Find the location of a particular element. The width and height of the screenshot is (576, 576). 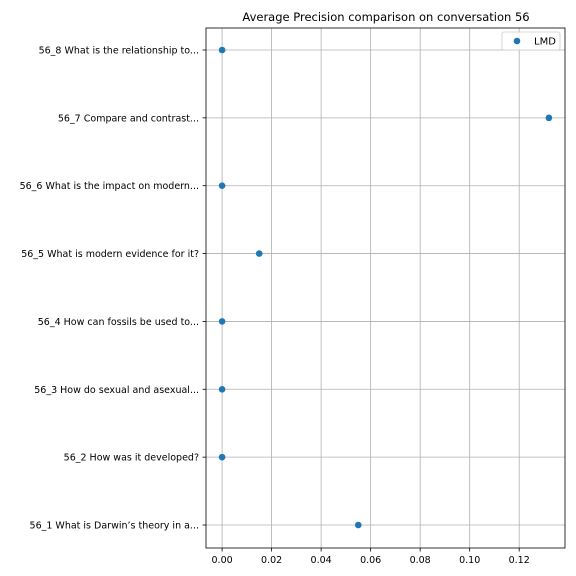

x-tick-label: 0.06 is located at coordinates (370, 560).